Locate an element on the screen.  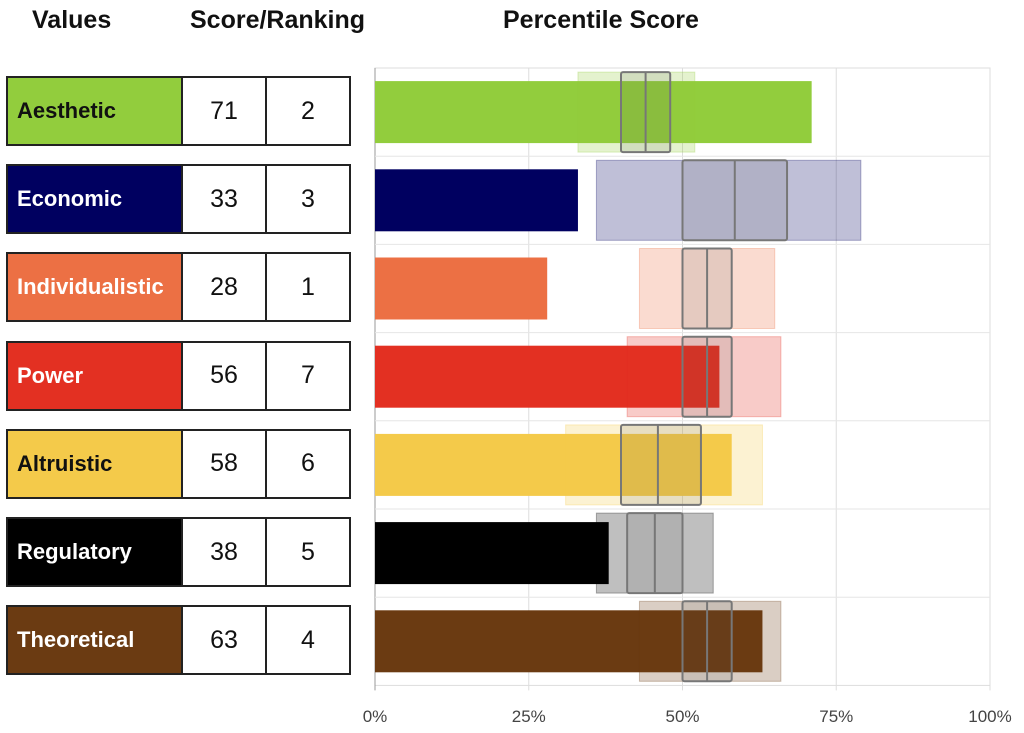
score-cell: 33 is located at coordinates (224, 199).